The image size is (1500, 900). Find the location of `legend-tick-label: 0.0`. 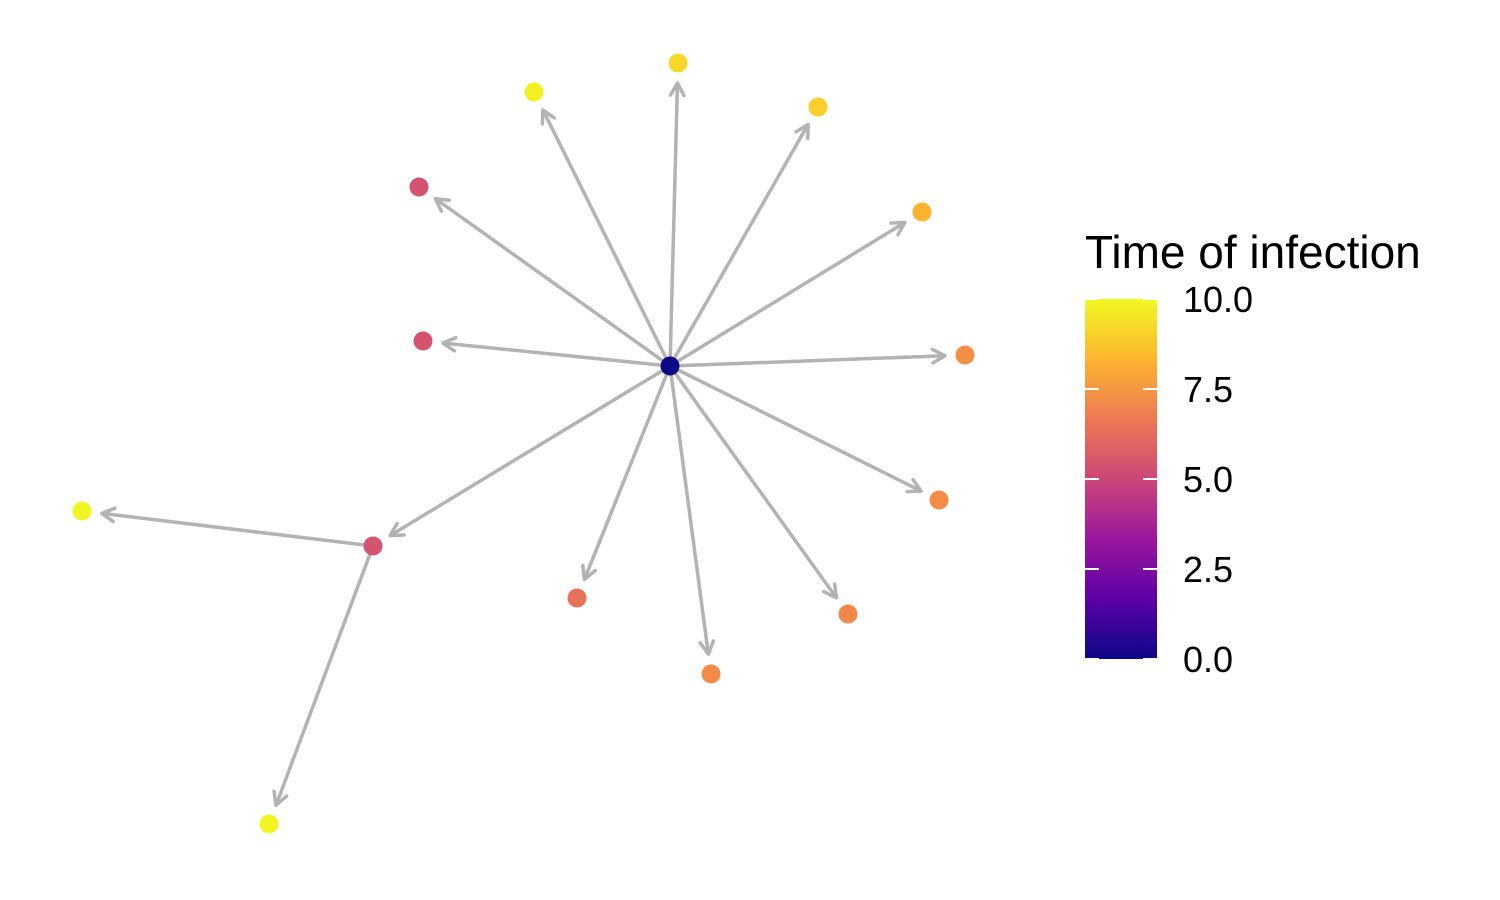

legend-tick-label: 0.0 is located at coordinates (1208, 659).